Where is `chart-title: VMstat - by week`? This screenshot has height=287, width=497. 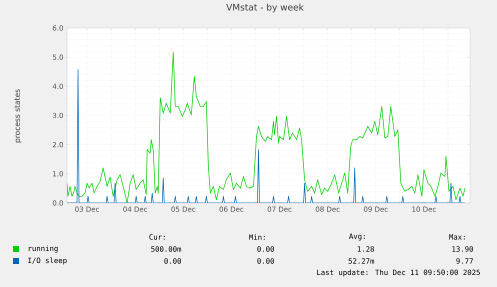
chart-title: VMstat - by week is located at coordinates (265, 8).